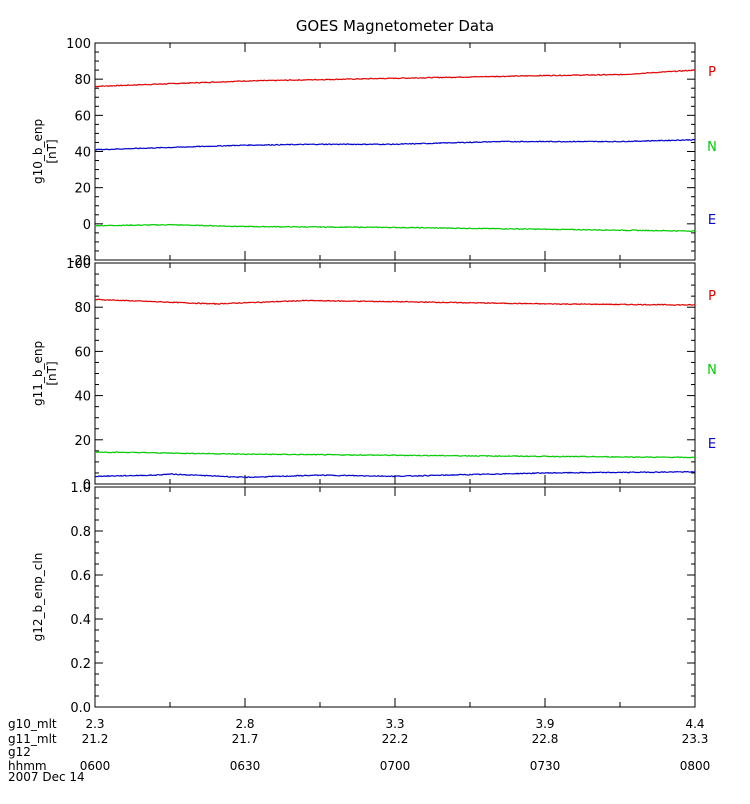  I want to click on x-tick-label: 21.7, so click(245, 739).